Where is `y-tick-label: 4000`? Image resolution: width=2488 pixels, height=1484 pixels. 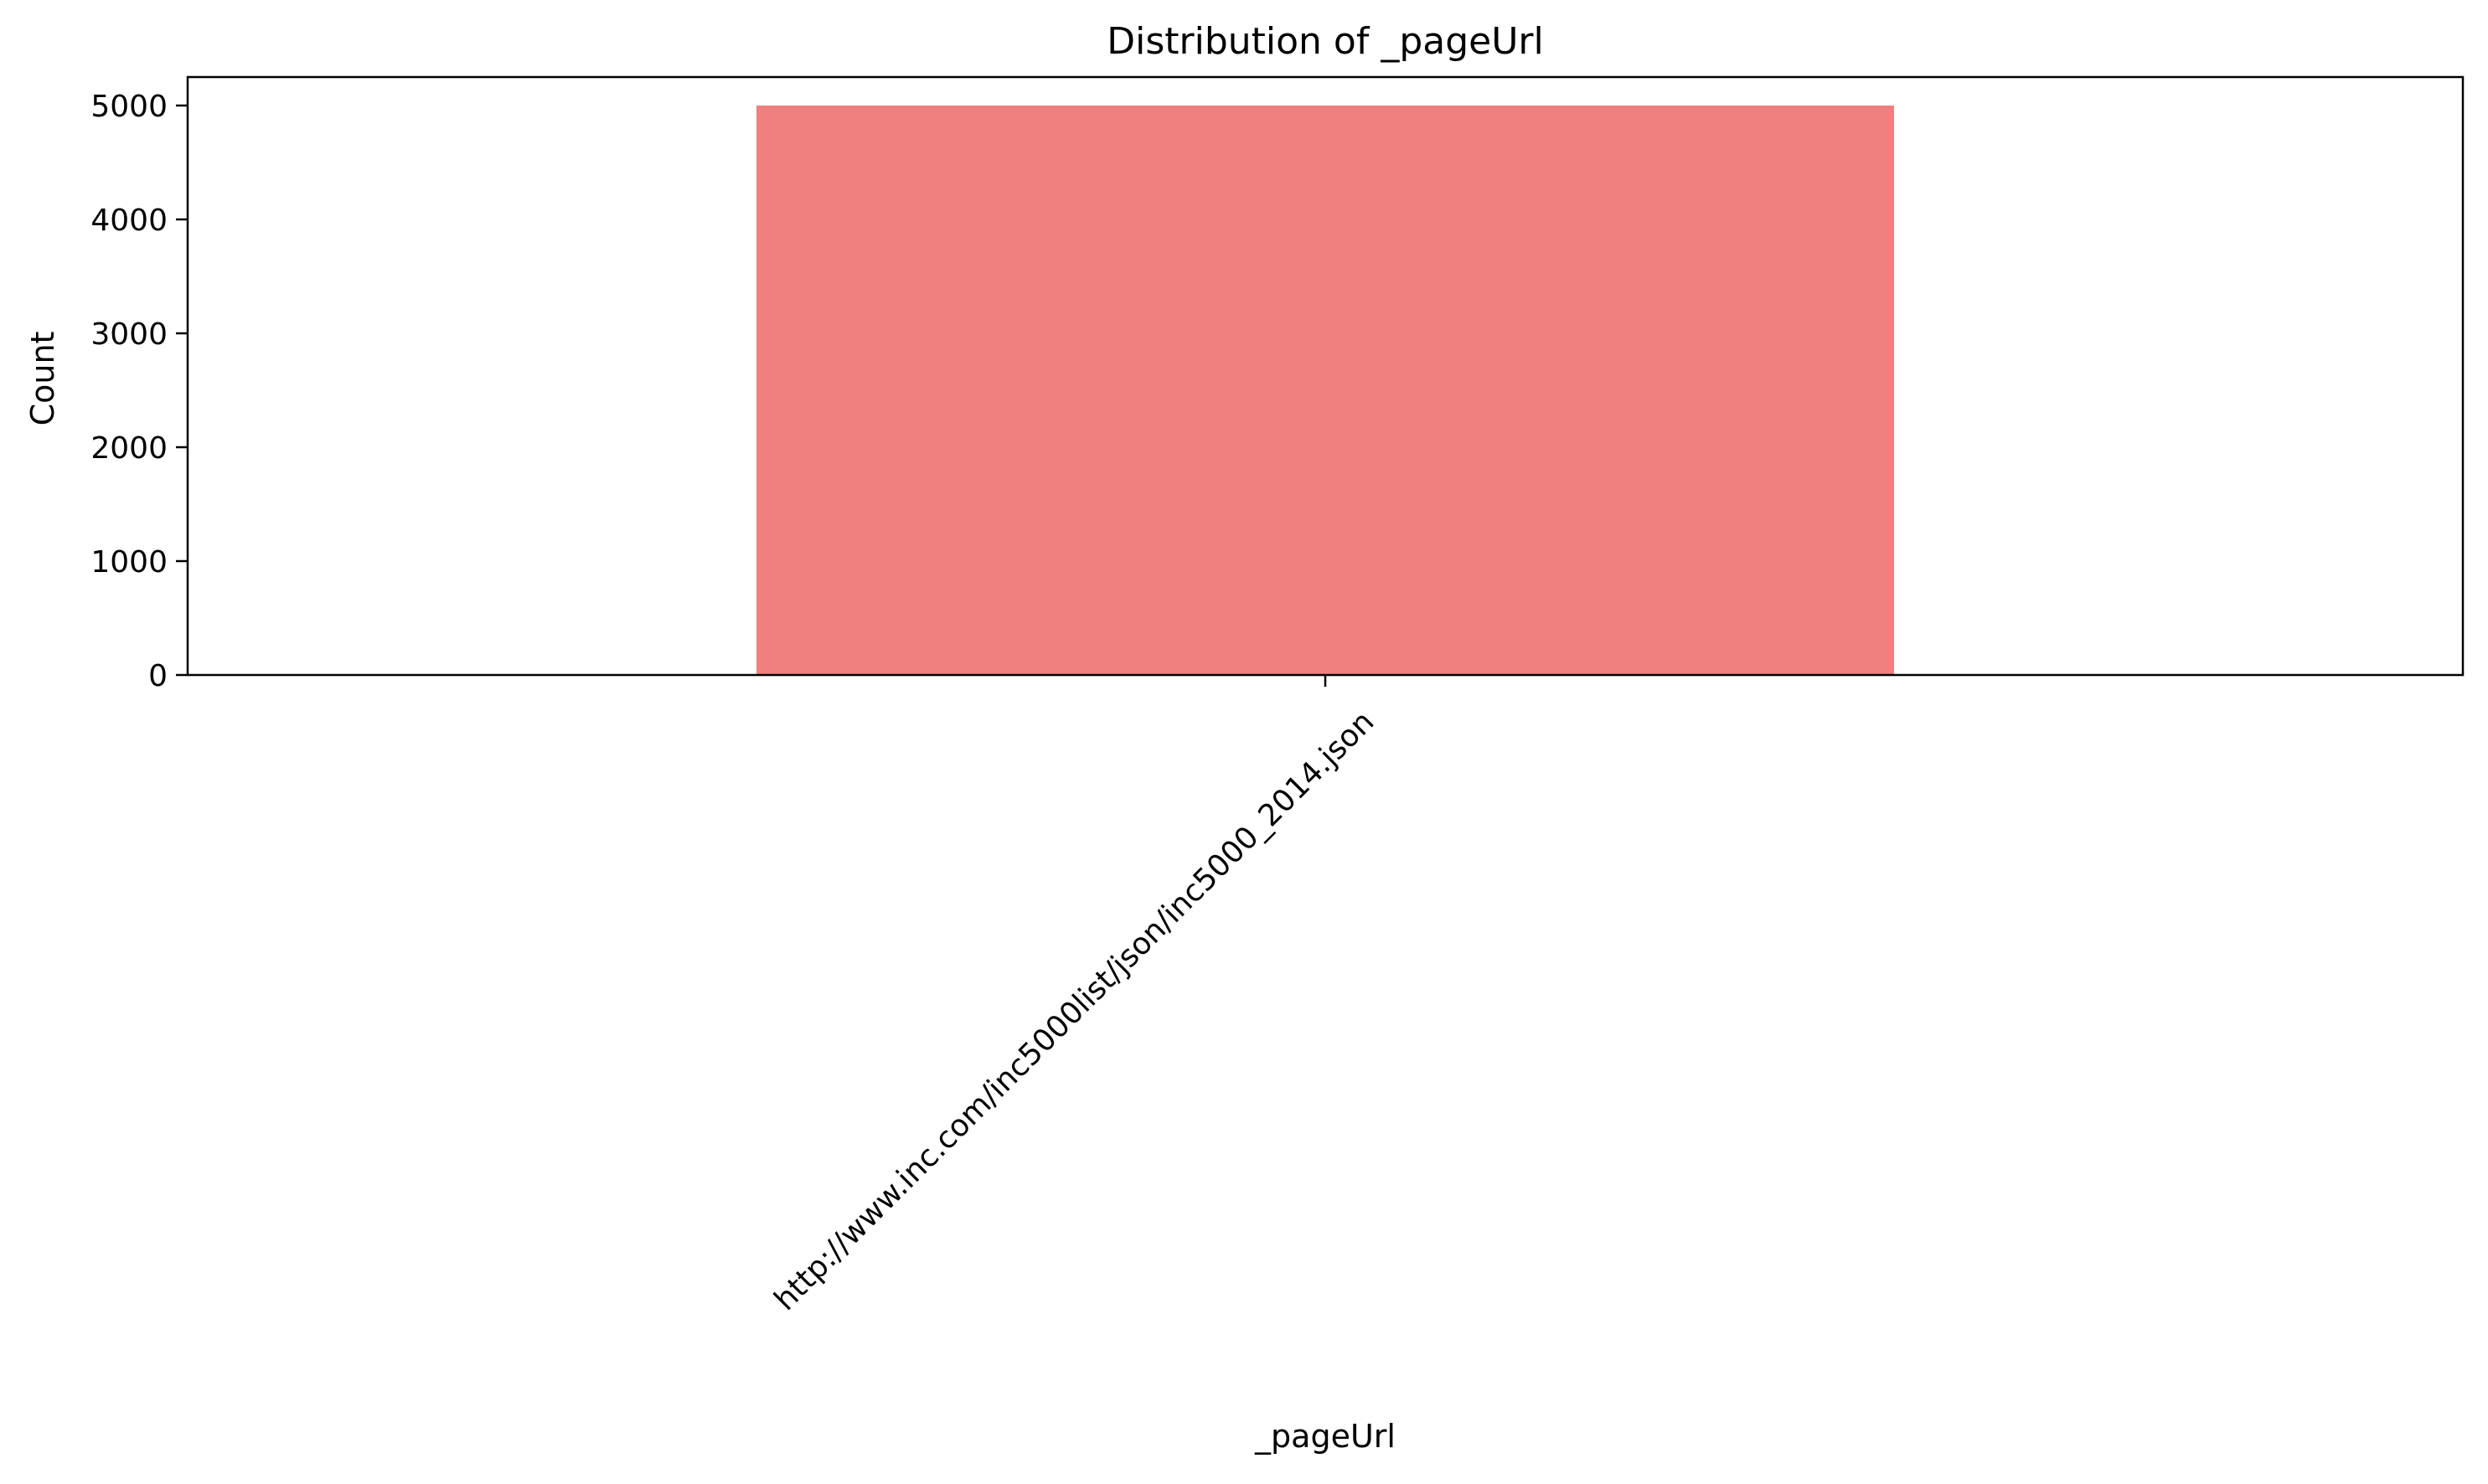
y-tick-label: 4000 is located at coordinates (129, 221).